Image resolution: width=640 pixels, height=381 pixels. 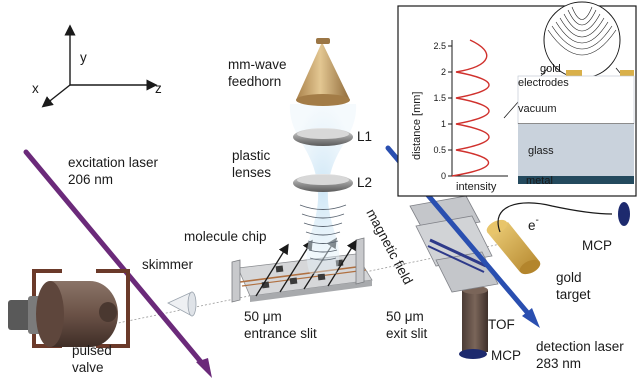 What do you see at coordinates (83, 57) in the screenshot?
I see `axis-y-label: y` at bounding box center [83, 57].